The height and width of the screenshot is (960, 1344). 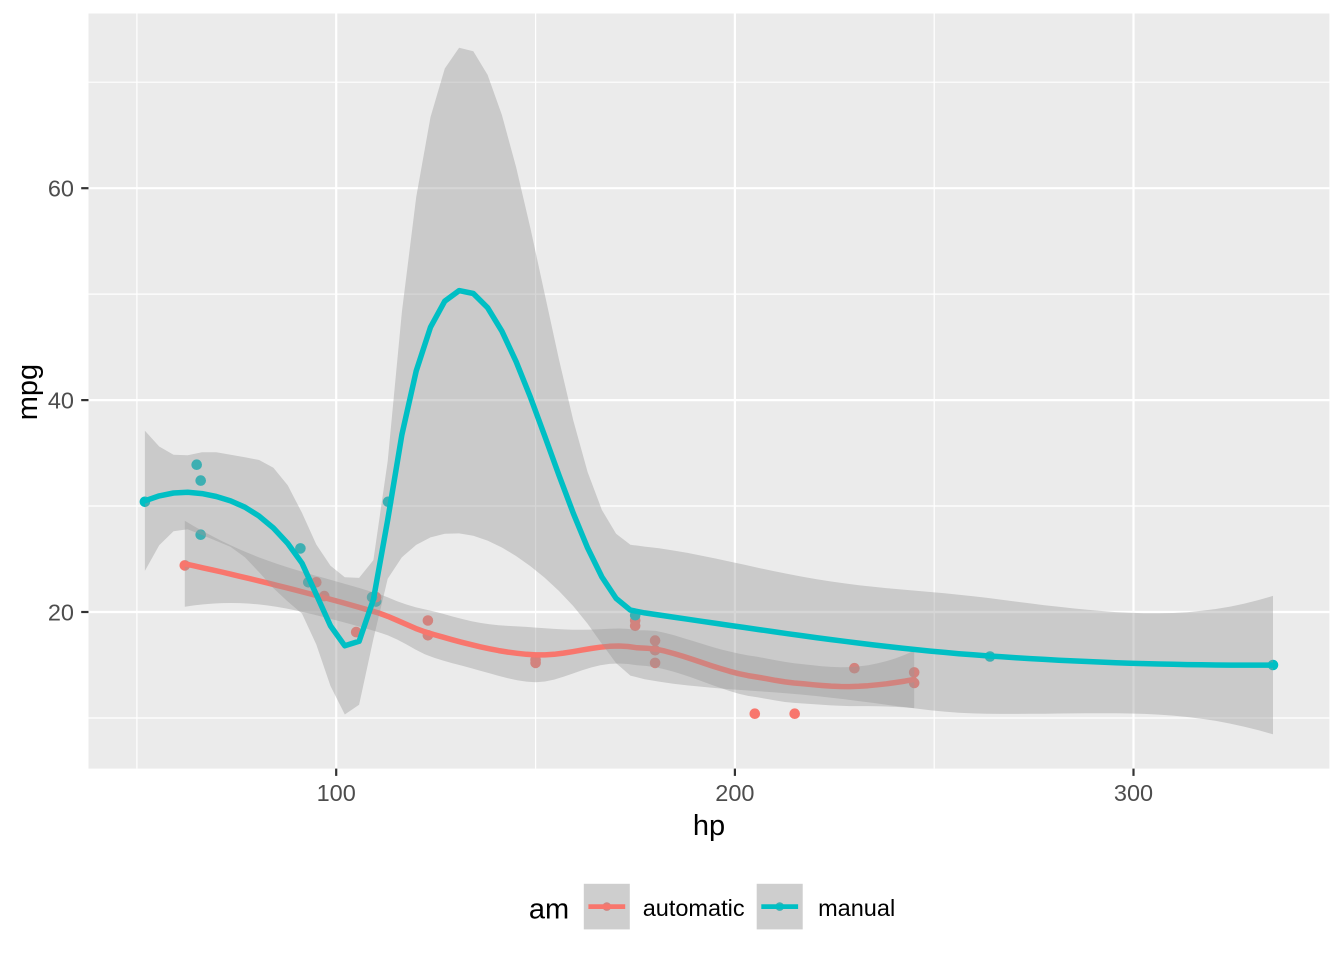 I want to click on svg-text: 20, so click(x=61, y=612).